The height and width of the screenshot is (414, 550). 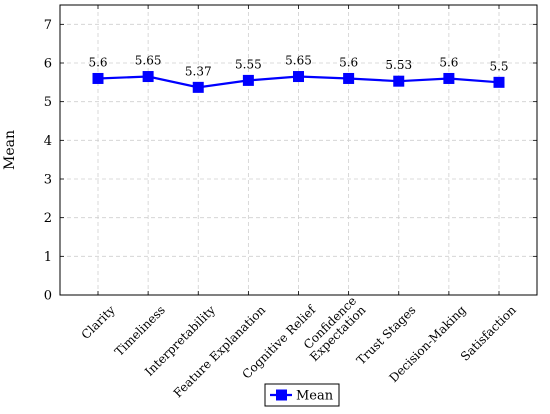 I want to click on y-tick-label: 4, so click(x=48, y=141).